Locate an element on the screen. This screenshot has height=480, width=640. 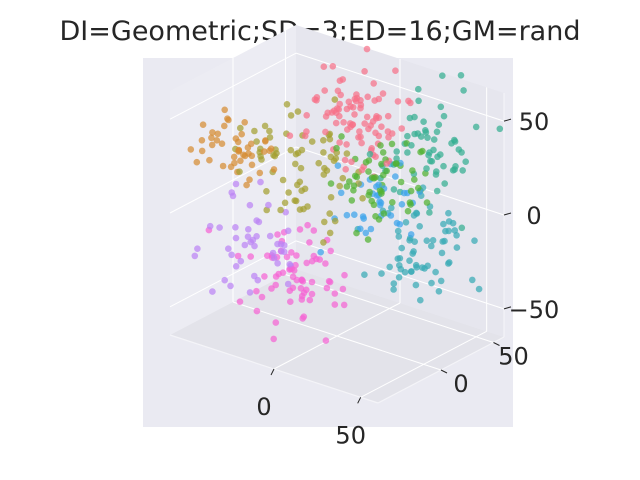
x-tick-mark is located at coordinates (359, 400).